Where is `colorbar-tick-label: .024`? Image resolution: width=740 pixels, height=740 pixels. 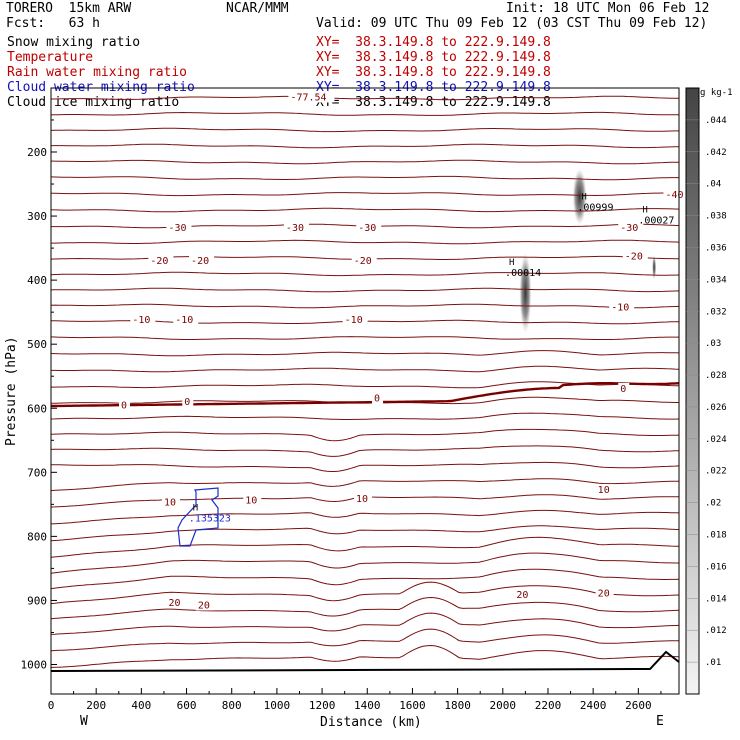 colorbar-tick-label: .024 is located at coordinates (716, 440).